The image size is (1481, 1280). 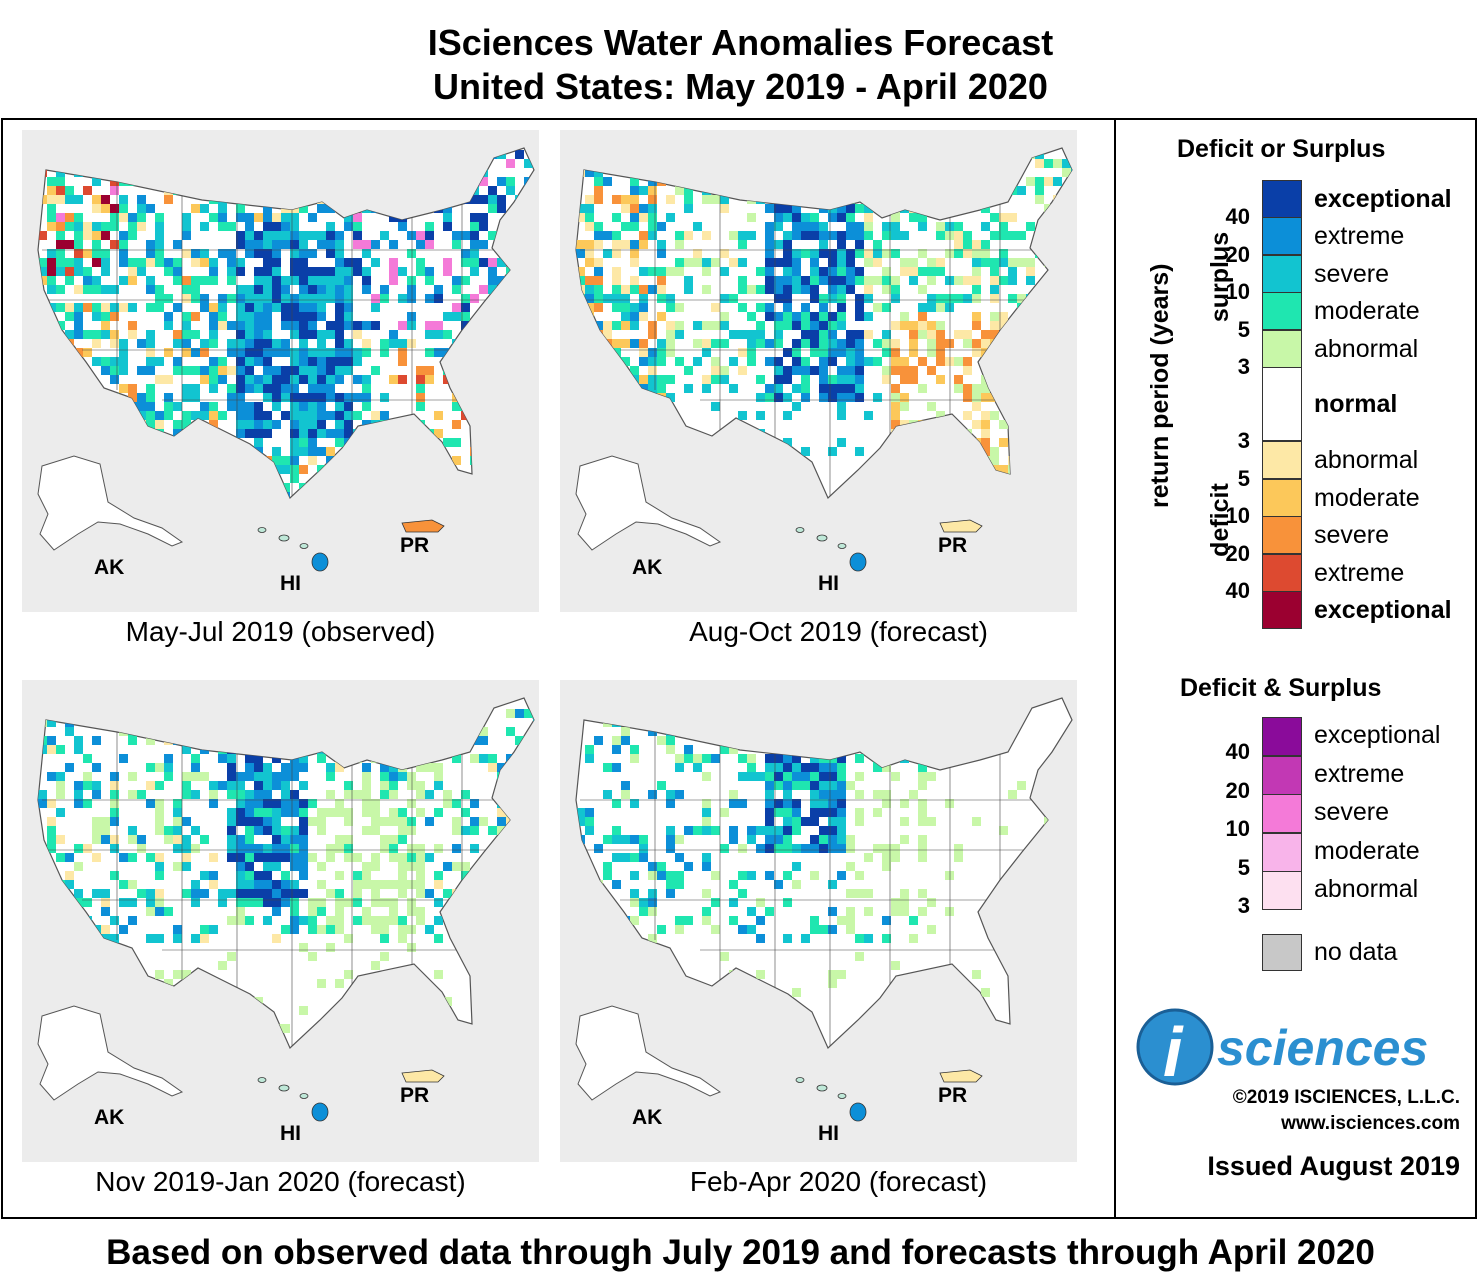 I want to click on legend-label-combined-abnormal: abnormal, so click(x=1366, y=889).